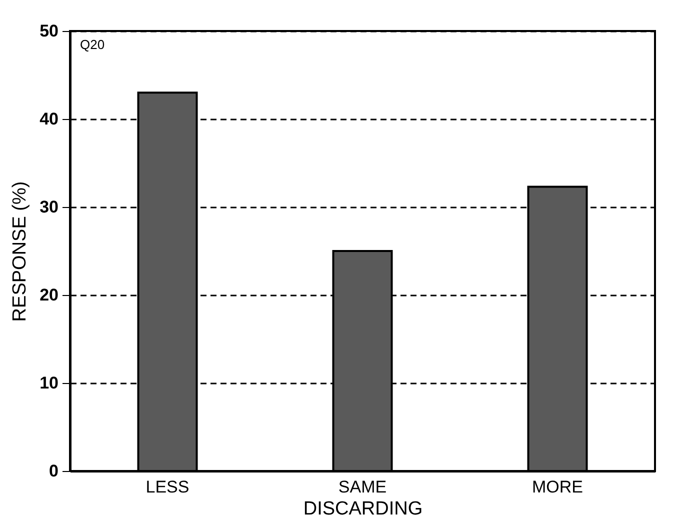 The width and height of the screenshot is (700, 518). I want to click on y-tick-label: 30, so click(49, 207).